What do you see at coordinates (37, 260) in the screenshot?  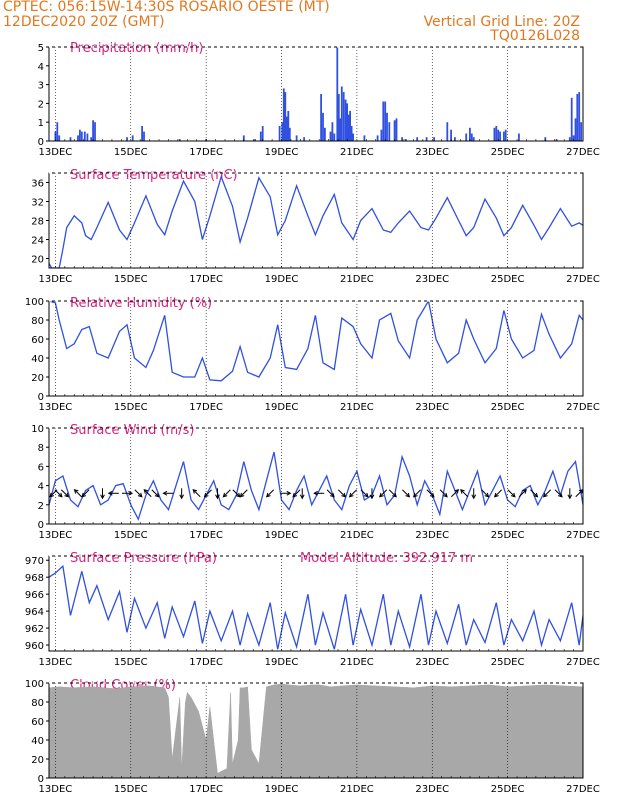 I see `y-tick-label: 20` at bounding box center [37, 260].